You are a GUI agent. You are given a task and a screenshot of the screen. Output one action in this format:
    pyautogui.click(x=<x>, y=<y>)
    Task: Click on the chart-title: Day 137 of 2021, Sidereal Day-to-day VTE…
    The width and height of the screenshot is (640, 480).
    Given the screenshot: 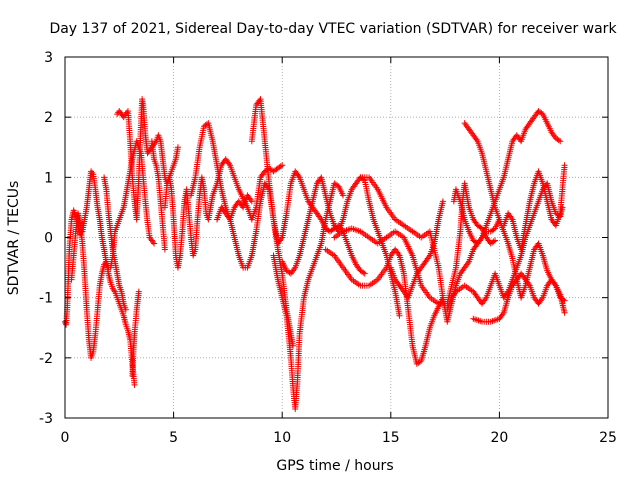 What is the action you would take?
    pyautogui.click(x=333, y=29)
    